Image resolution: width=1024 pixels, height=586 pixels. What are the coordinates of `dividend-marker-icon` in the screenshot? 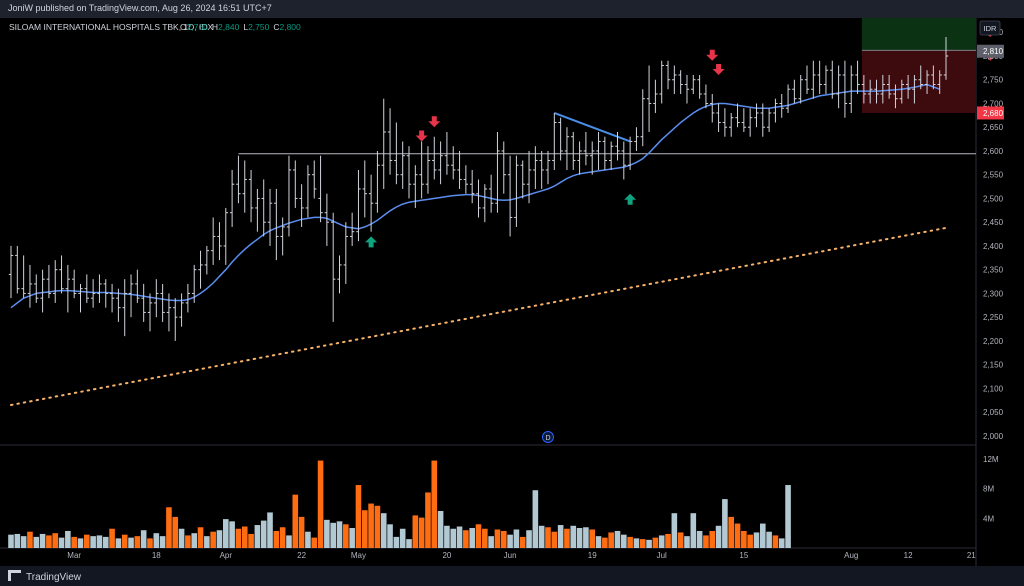 It's located at (547, 437).